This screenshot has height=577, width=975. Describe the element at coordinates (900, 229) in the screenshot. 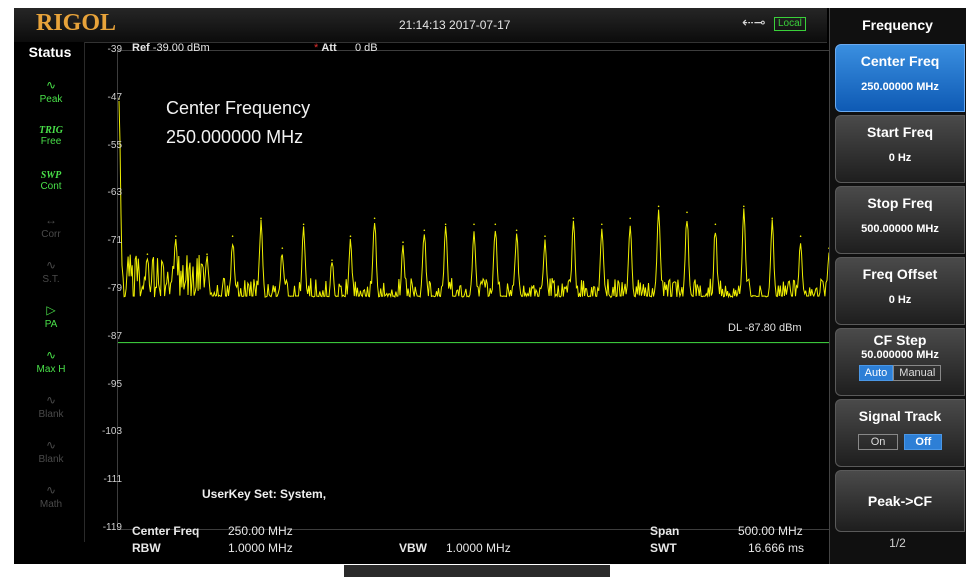

I see `stop-freq-softkey-value: 500.00000 MHz` at that location.